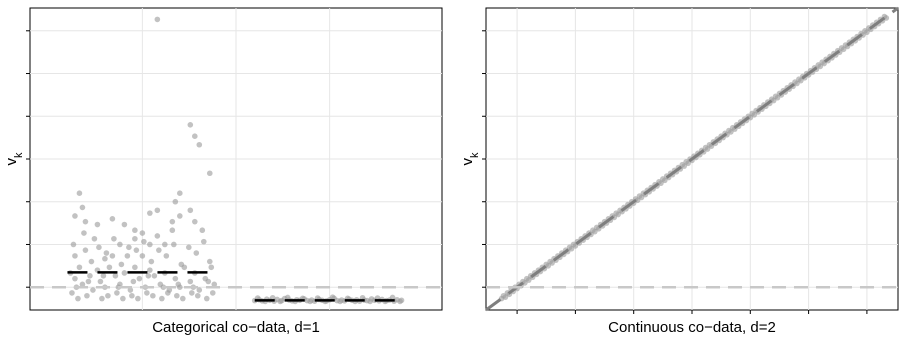  I want to click on left-lines, so click(236, 286).